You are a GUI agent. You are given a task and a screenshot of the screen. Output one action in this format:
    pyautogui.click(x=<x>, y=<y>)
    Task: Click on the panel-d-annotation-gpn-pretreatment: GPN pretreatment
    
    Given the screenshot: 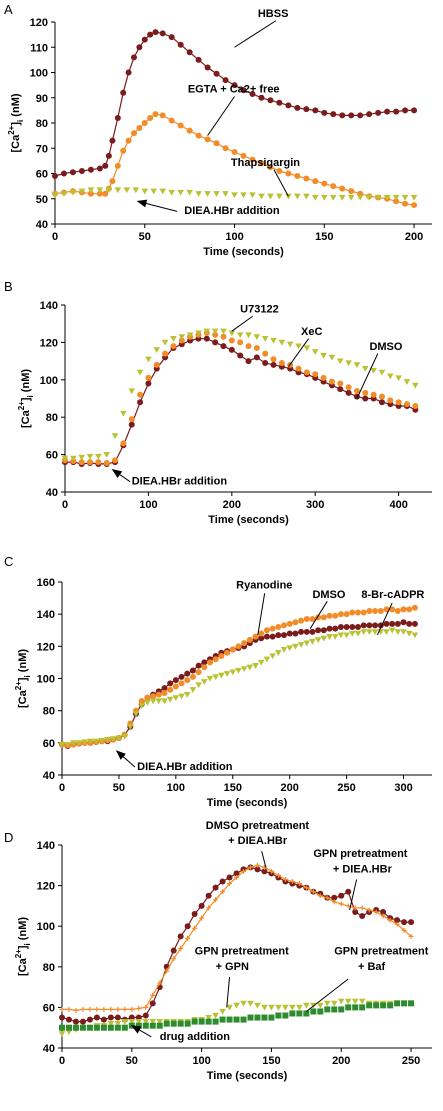 What is the action you would take?
    pyautogui.click(x=242, y=952)
    